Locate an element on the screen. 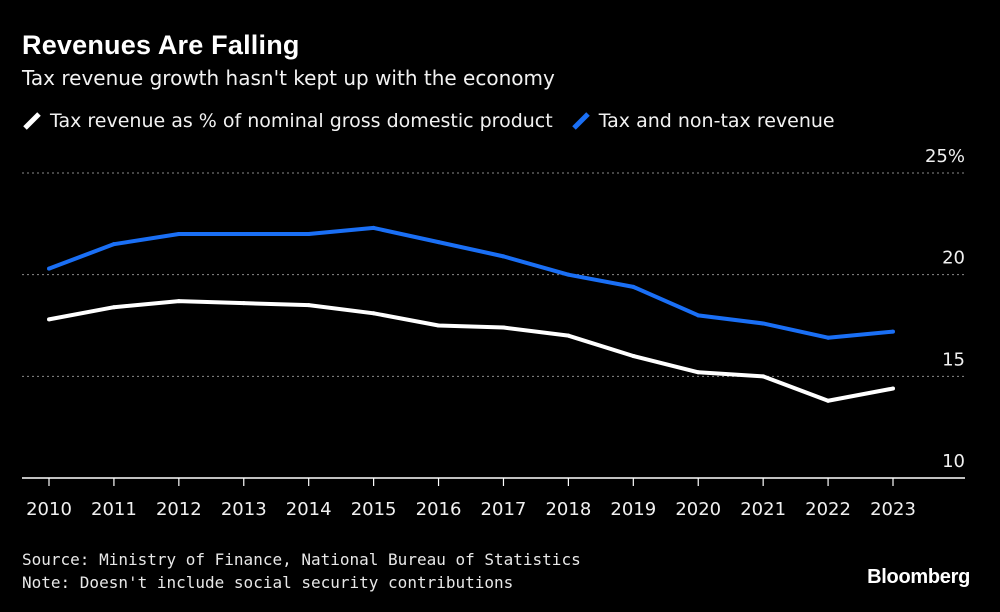  x-tick-label-2021: 2021 is located at coordinates (763, 509).